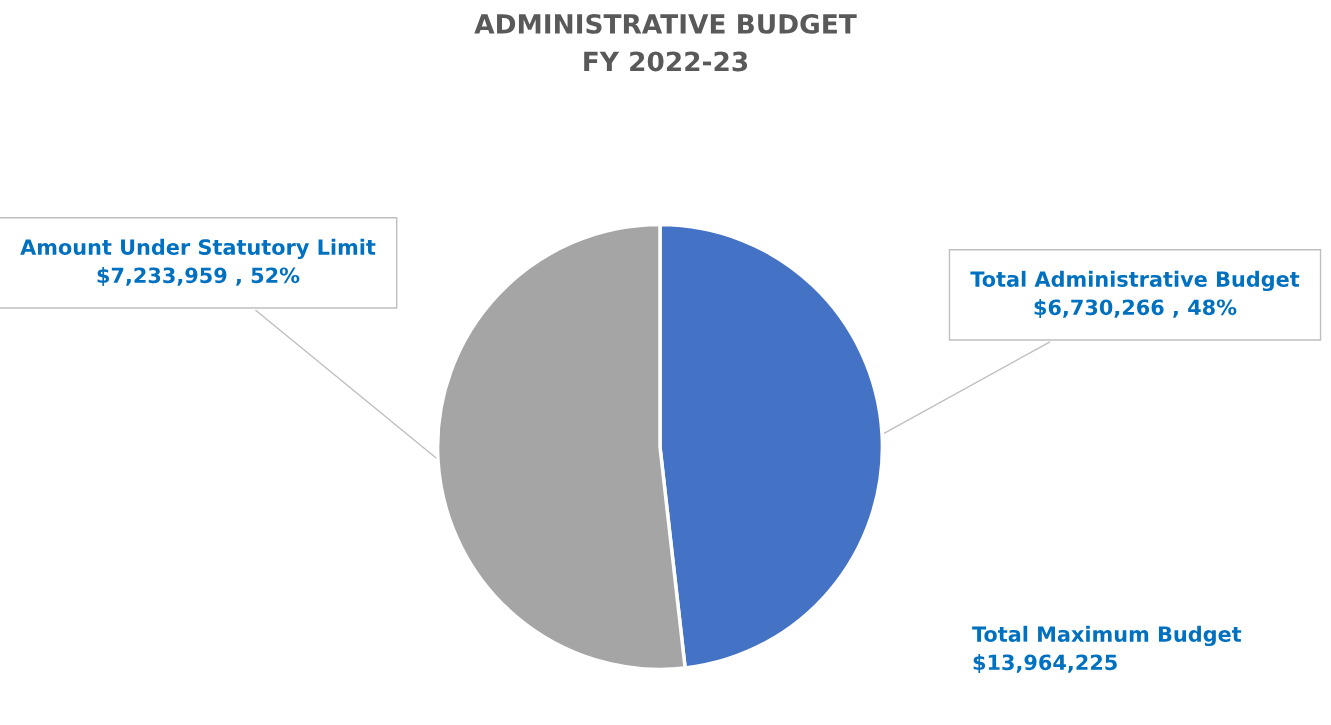 The image size is (1331, 725). What do you see at coordinates (198, 276) in the screenshot?
I see `data-label: $7,233,959 , 52%` at bounding box center [198, 276].